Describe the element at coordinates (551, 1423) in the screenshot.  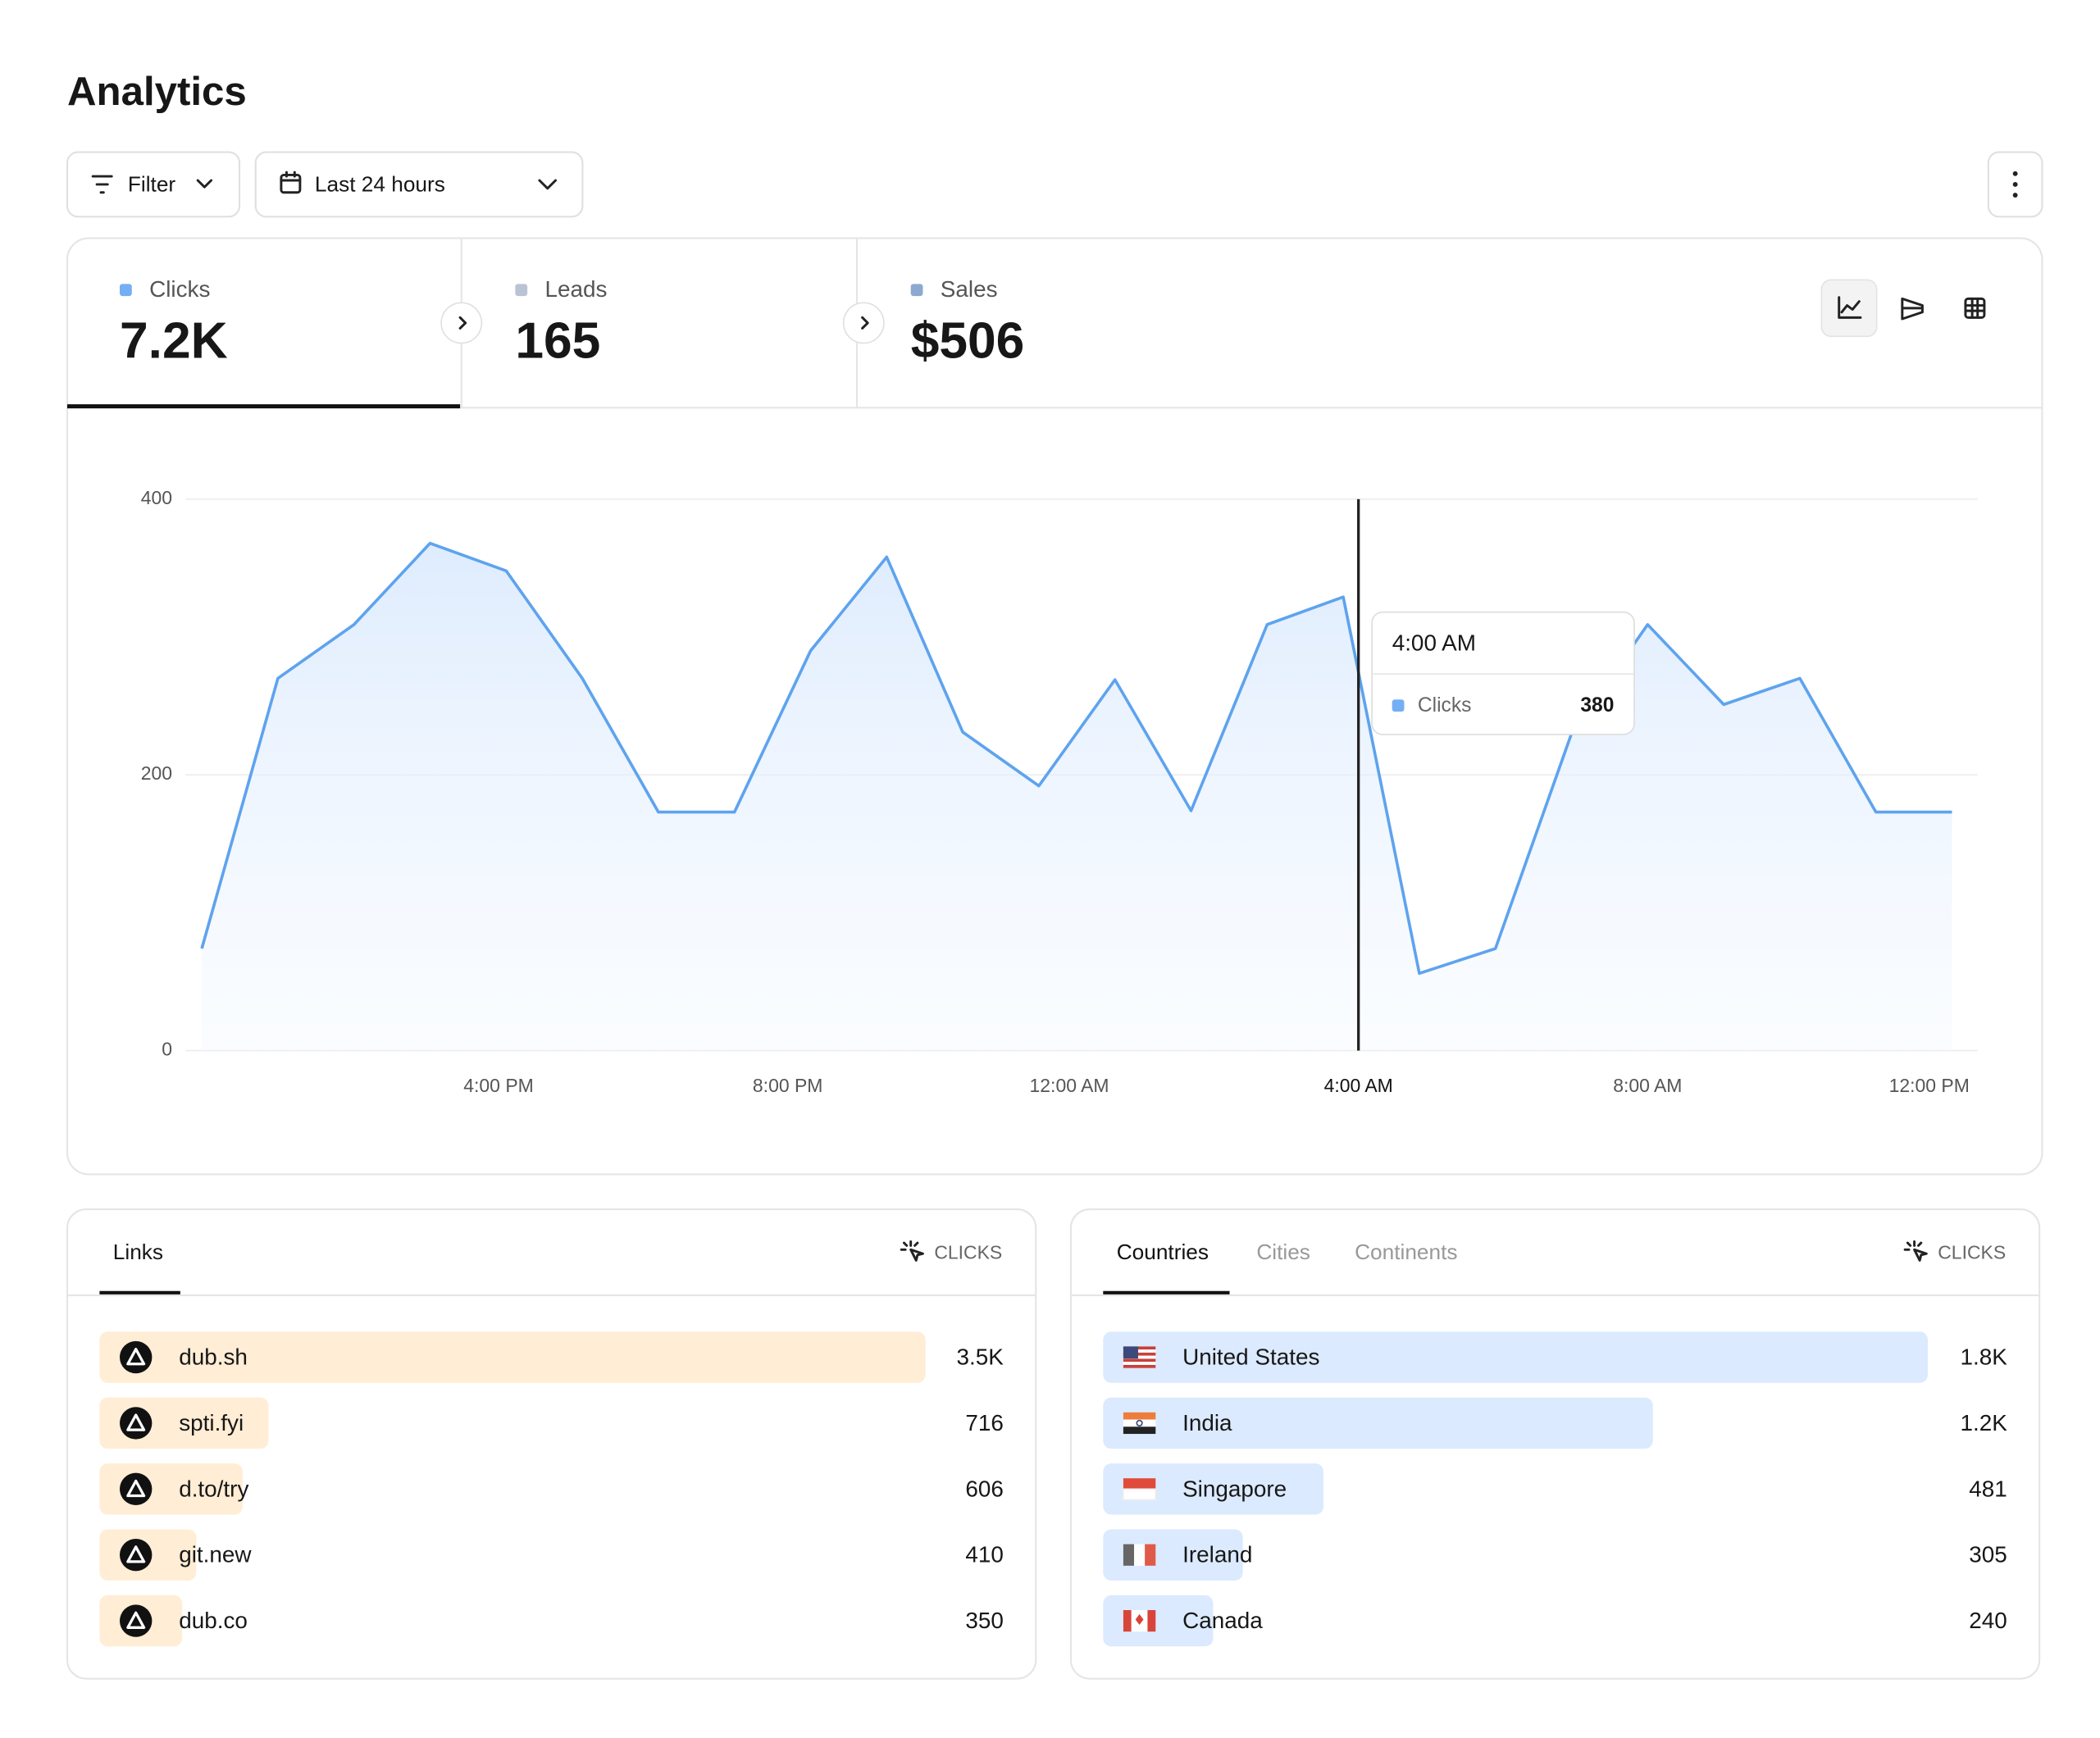
I see `link-row: spti.fyi 716` at that location.